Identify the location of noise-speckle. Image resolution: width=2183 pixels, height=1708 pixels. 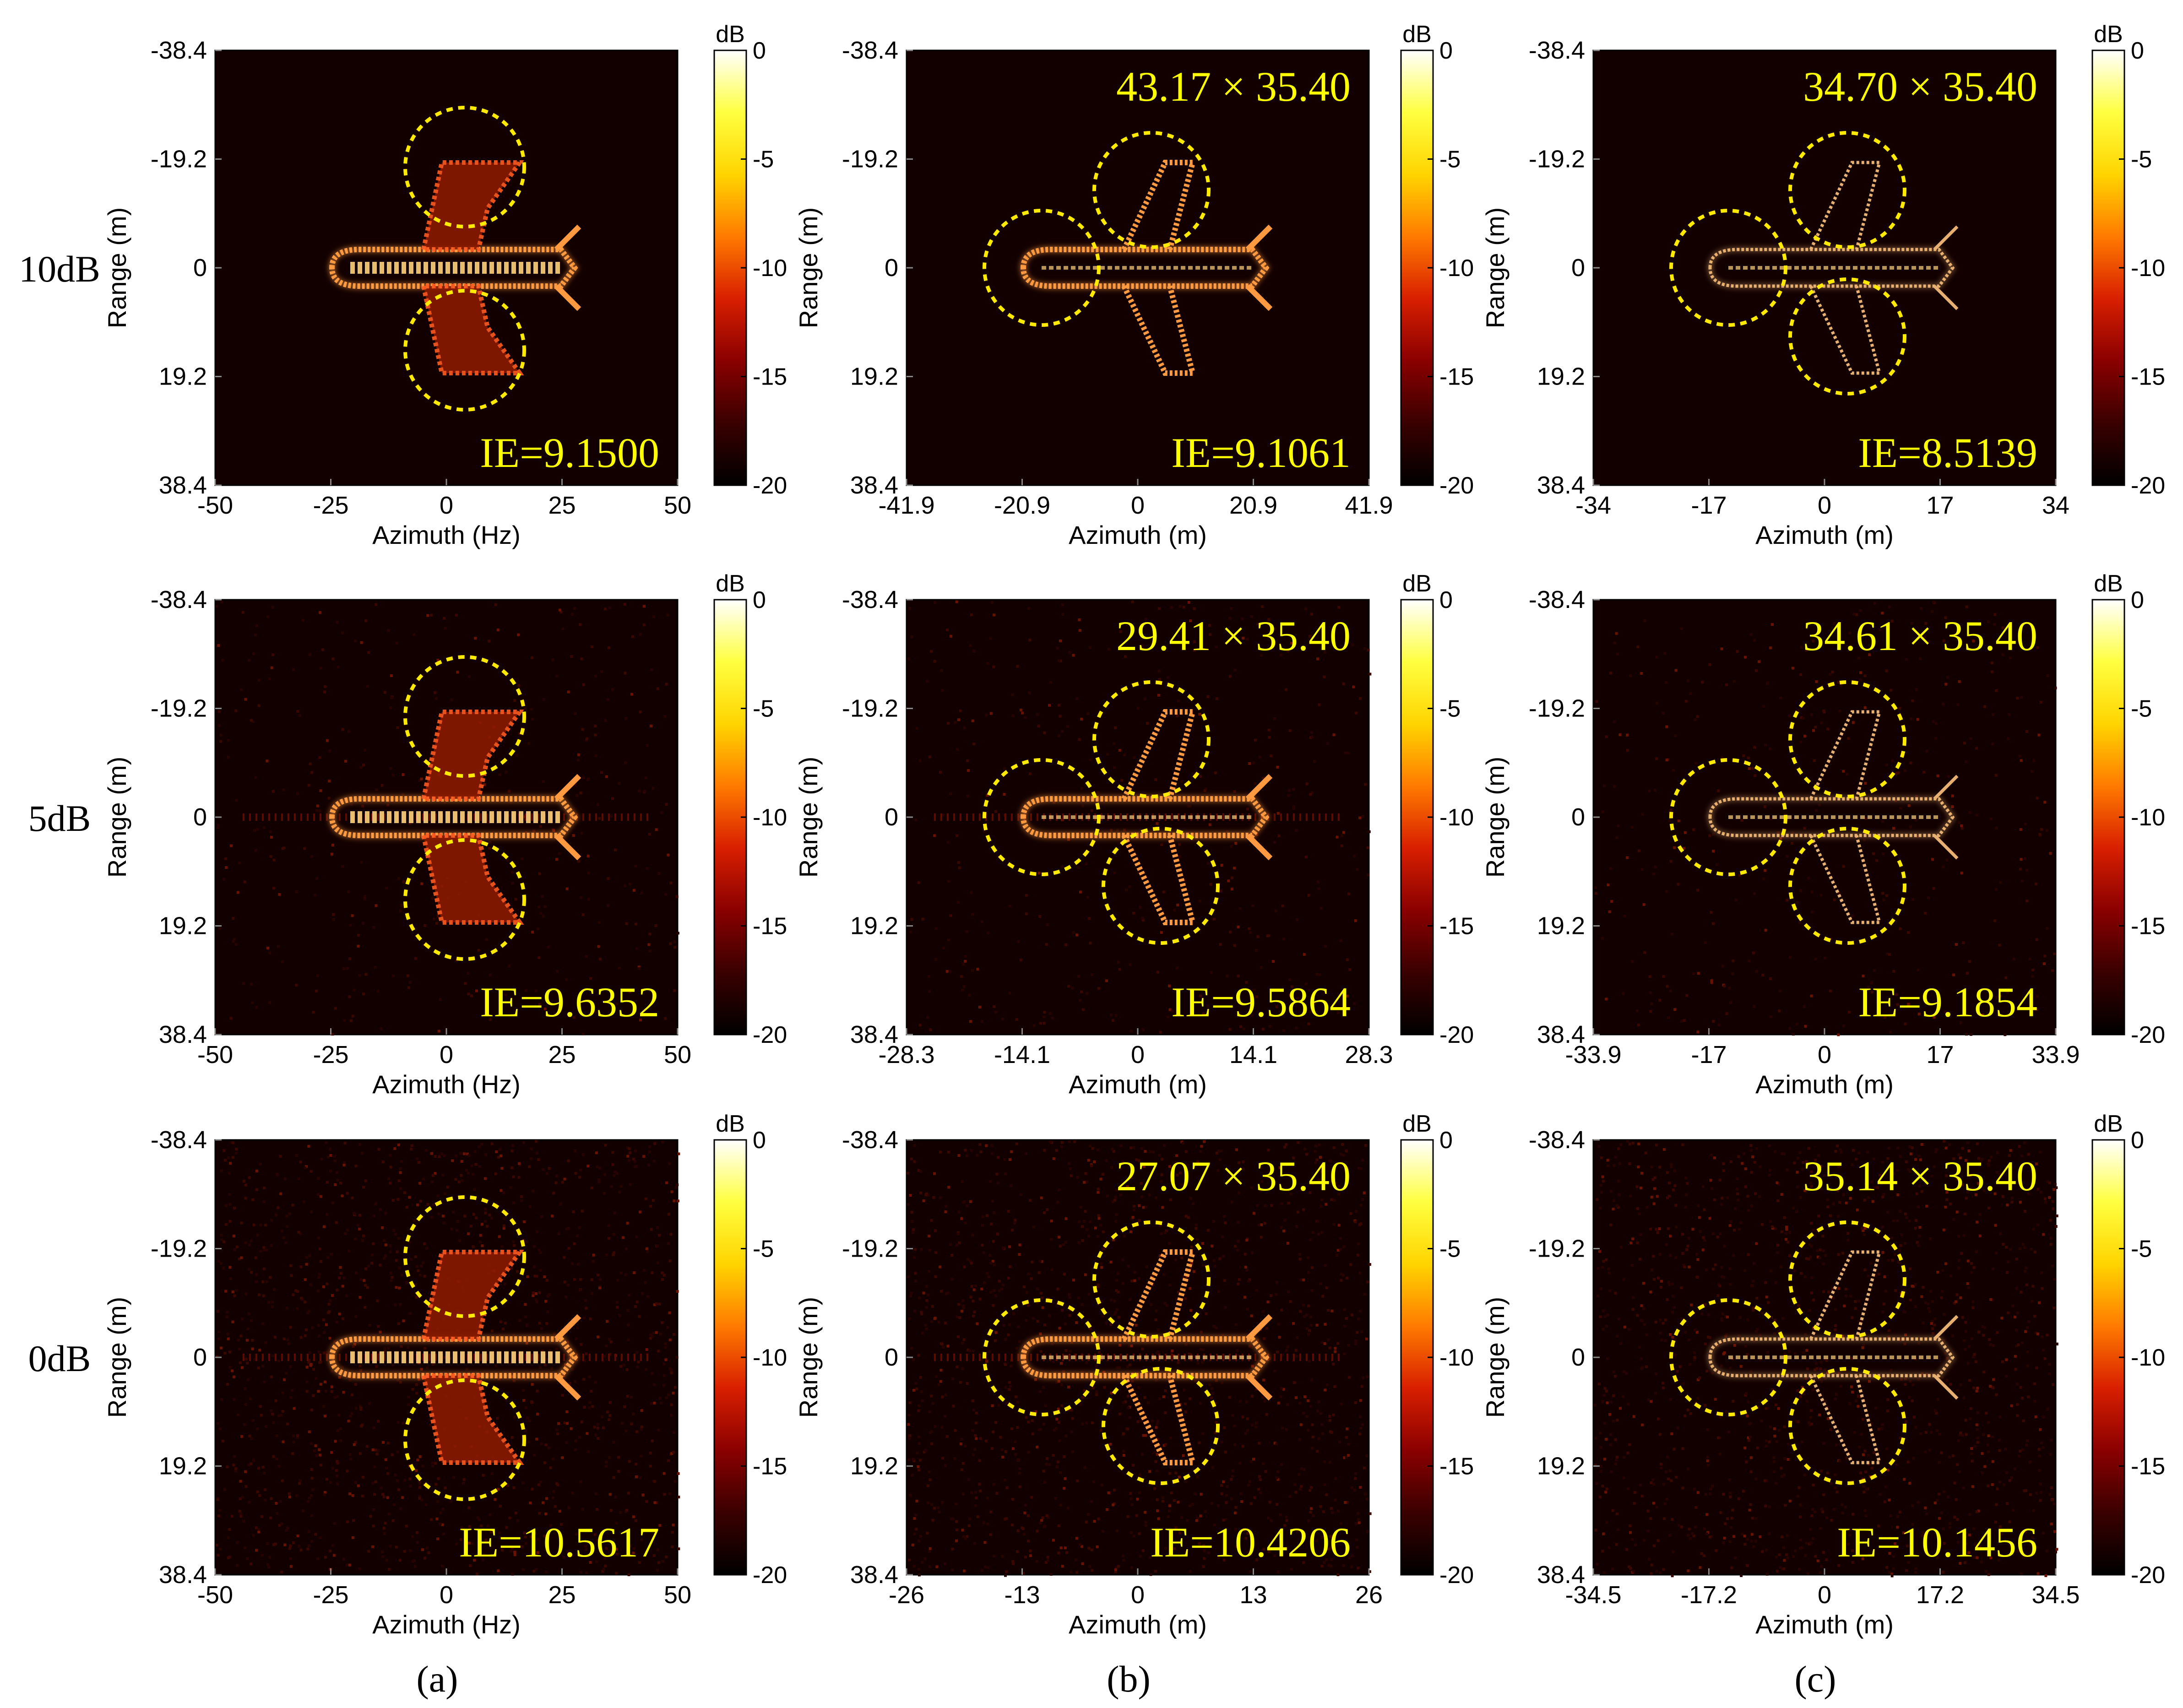
(1825, 1359).